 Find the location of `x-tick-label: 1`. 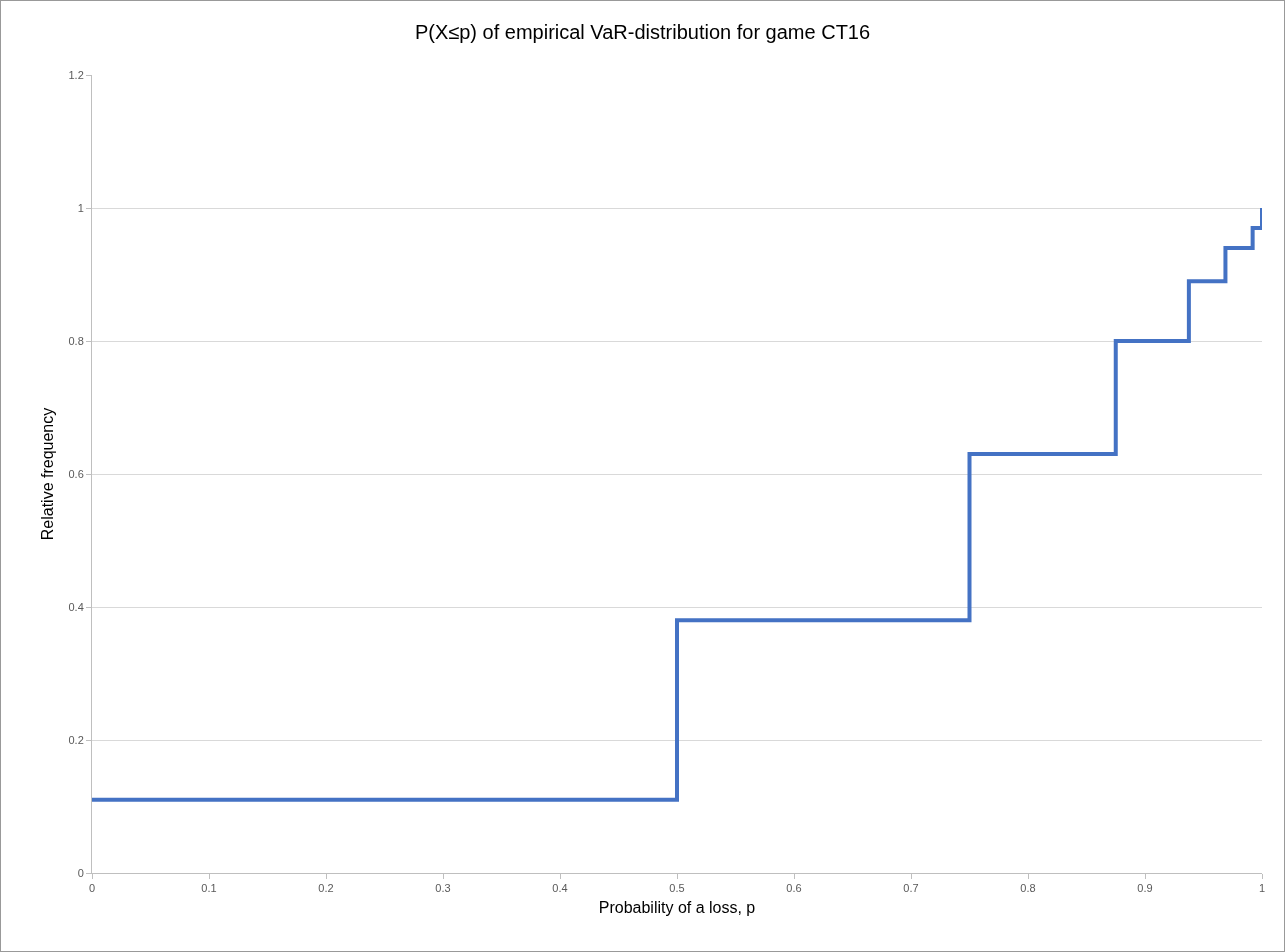

x-tick-label: 1 is located at coordinates (1262, 888).